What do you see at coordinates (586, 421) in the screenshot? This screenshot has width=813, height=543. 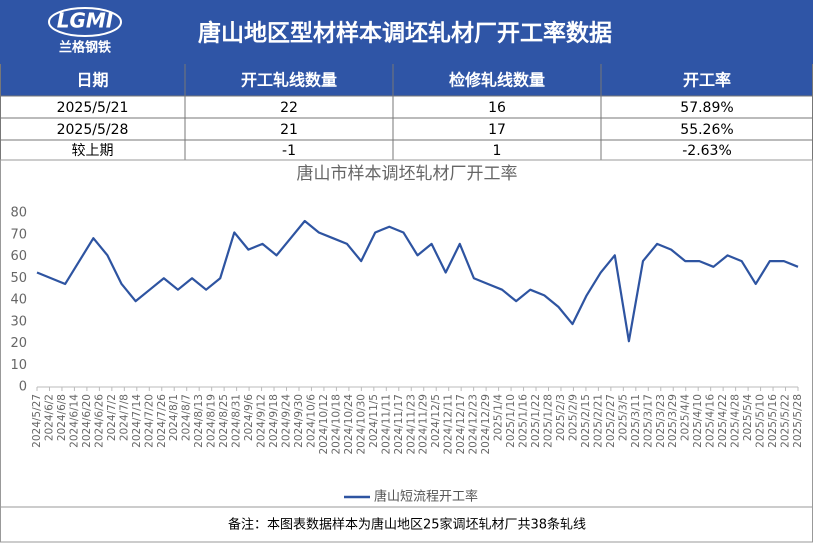 I see `x-tick-label: 2025/2/15` at bounding box center [586, 421].